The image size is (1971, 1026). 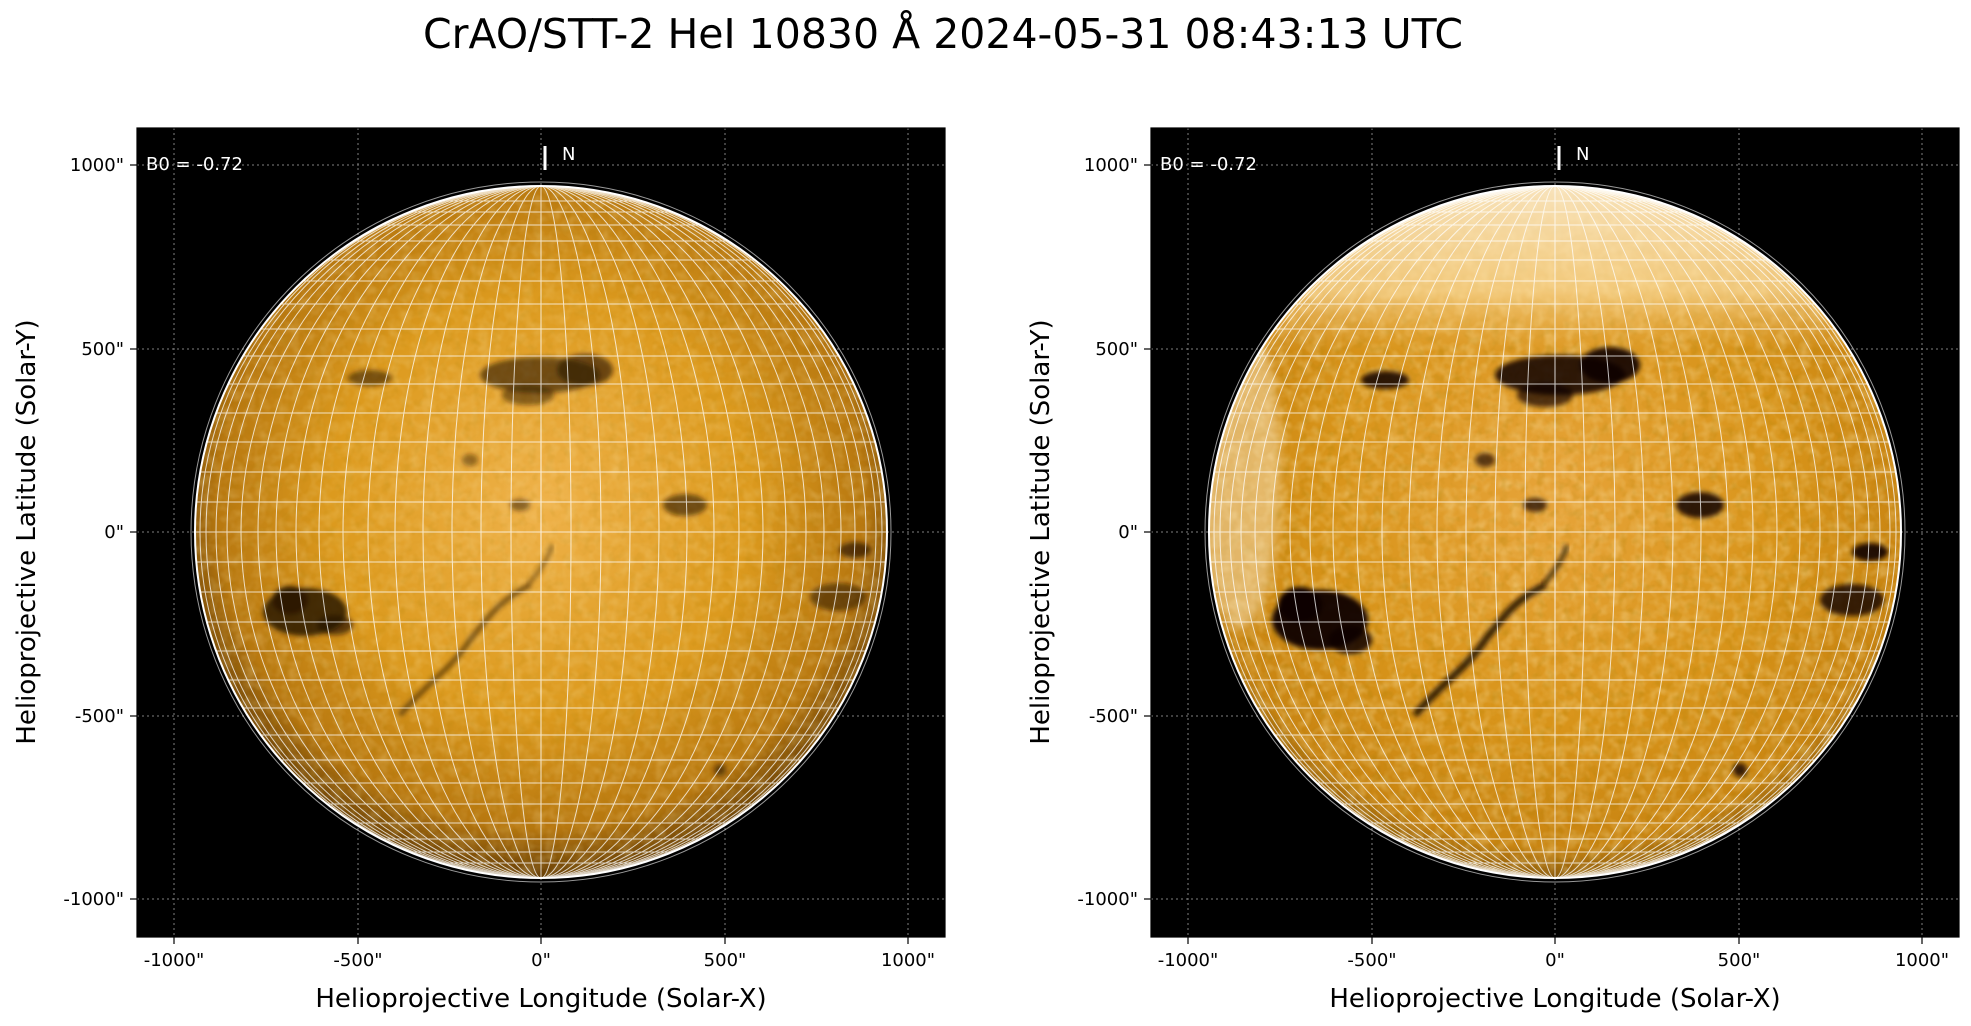 What do you see at coordinates (568, 154) in the screenshot?
I see `left-north-label: N` at bounding box center [568, 154].